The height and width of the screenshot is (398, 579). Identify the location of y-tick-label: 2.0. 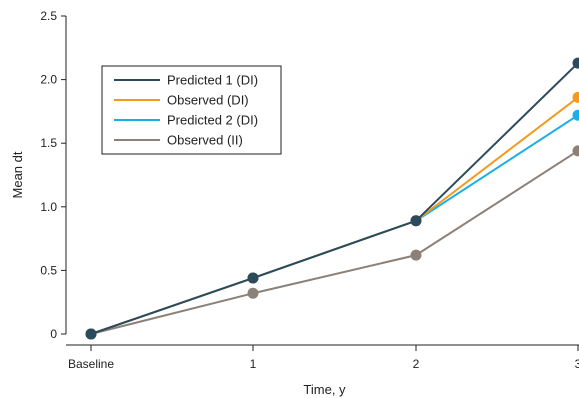
(48, 80).